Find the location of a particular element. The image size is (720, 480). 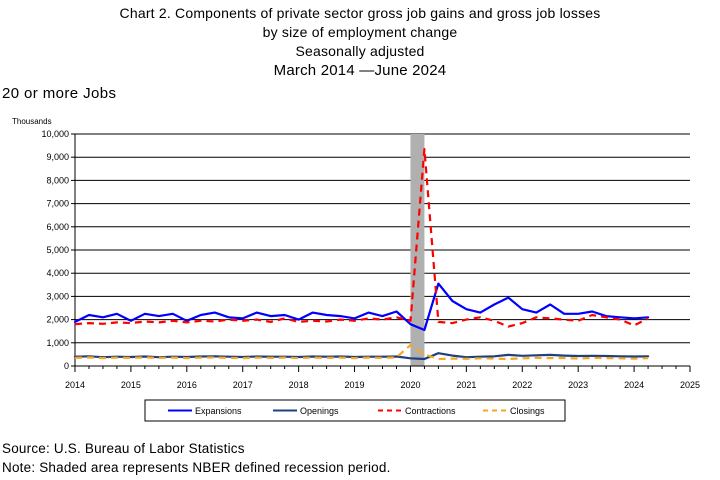

x-tick-label: 2019 is located at coordinates (355, 385).